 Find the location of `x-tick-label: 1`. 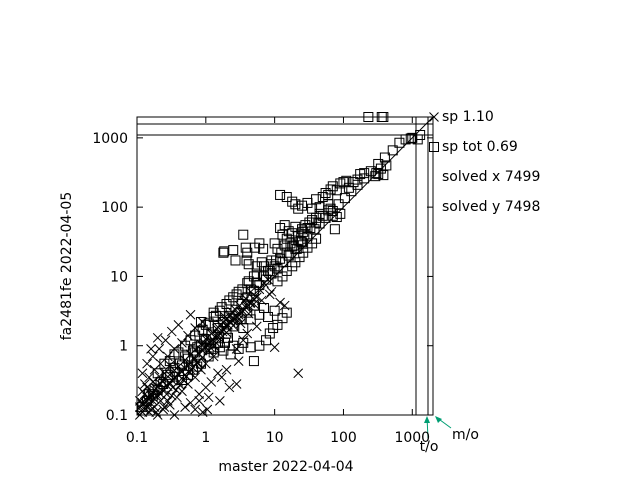

x-tick-label: 1 is located at coordinates (205, 438).